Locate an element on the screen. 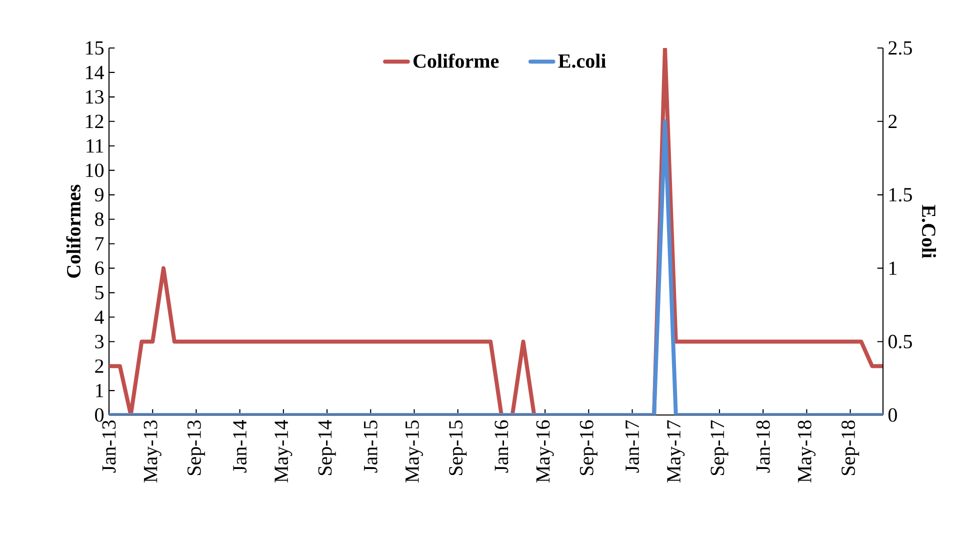 The height and width of the screenshot is (537, 968). x-tick-label: Jan-14 is located at coordinates (240, 446).